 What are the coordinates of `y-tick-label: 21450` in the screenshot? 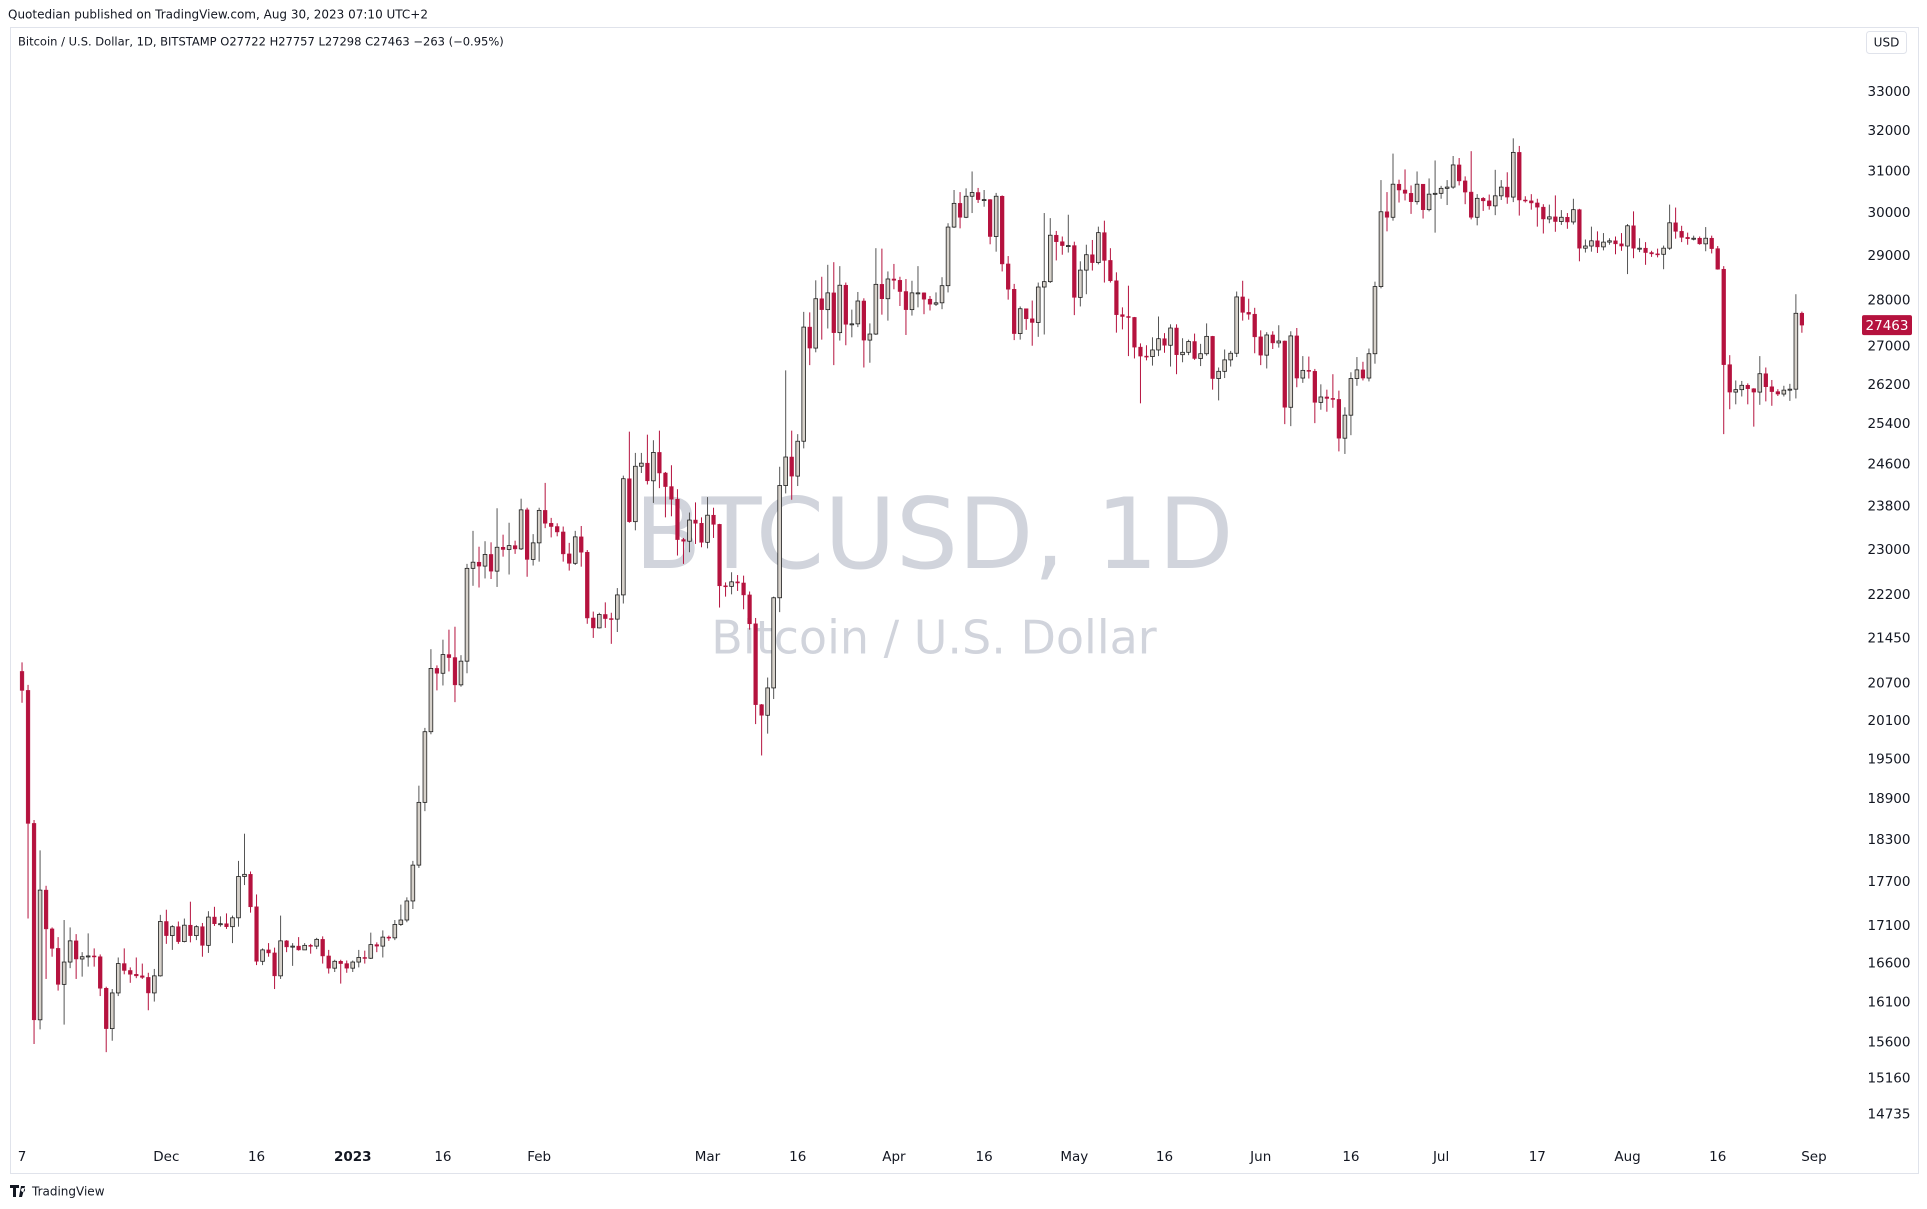 It's located at (1889, 638).